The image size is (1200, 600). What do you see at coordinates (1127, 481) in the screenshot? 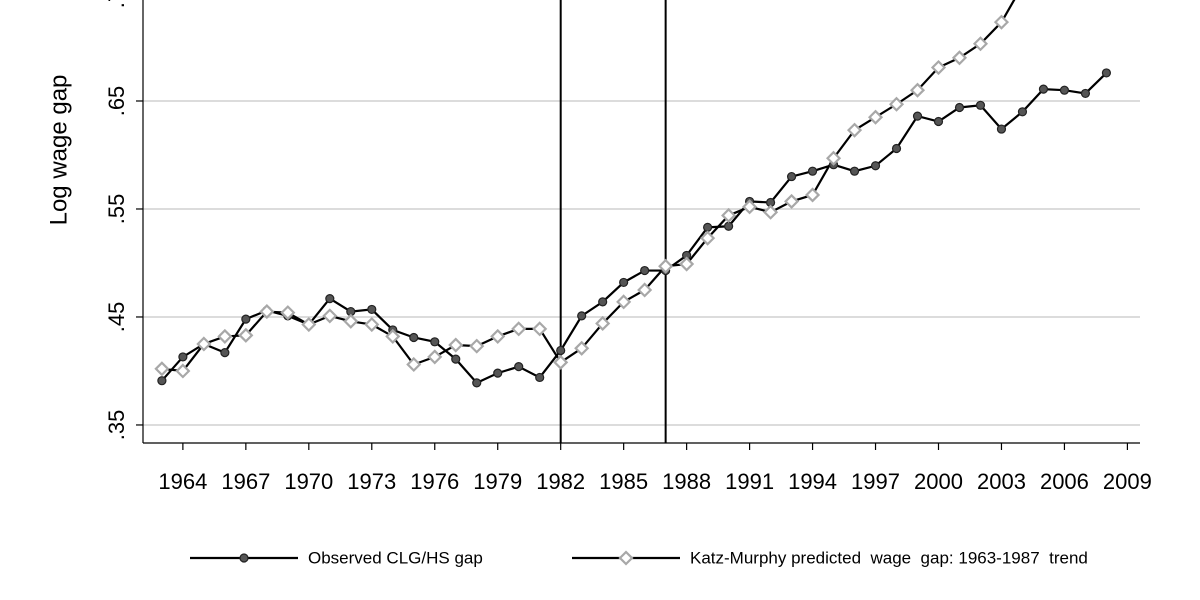
I see `x-tick-label: 2009` at bounding box center [1127, 481].